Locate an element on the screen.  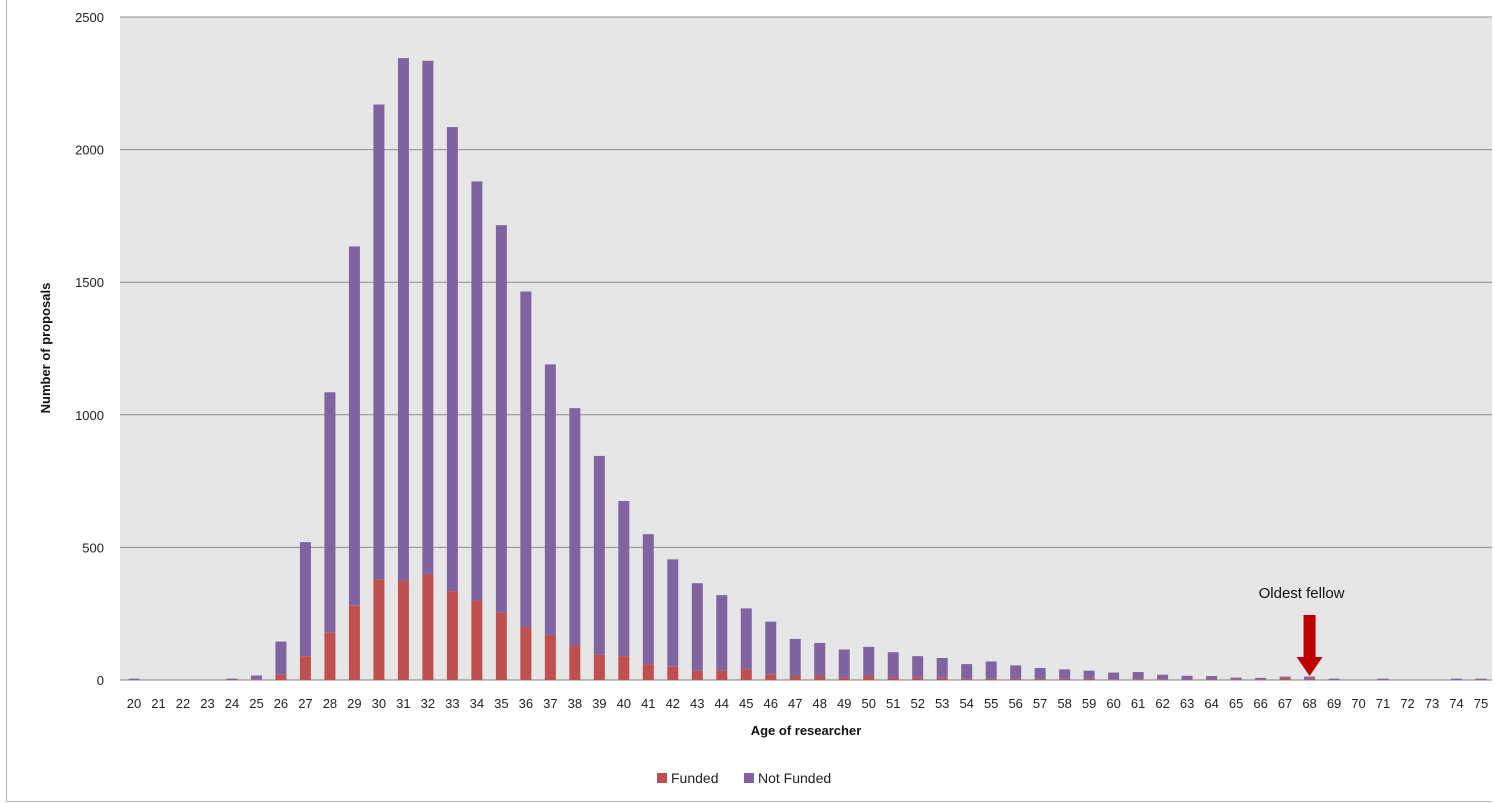
x-tick-label: 23 is located at coordinates (207, 703).